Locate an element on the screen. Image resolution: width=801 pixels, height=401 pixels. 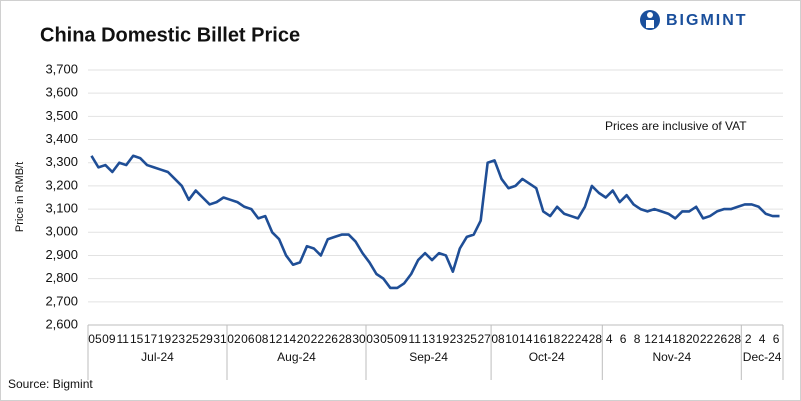
y-tick-label: 3,300 is located at coordinates (61, 161).